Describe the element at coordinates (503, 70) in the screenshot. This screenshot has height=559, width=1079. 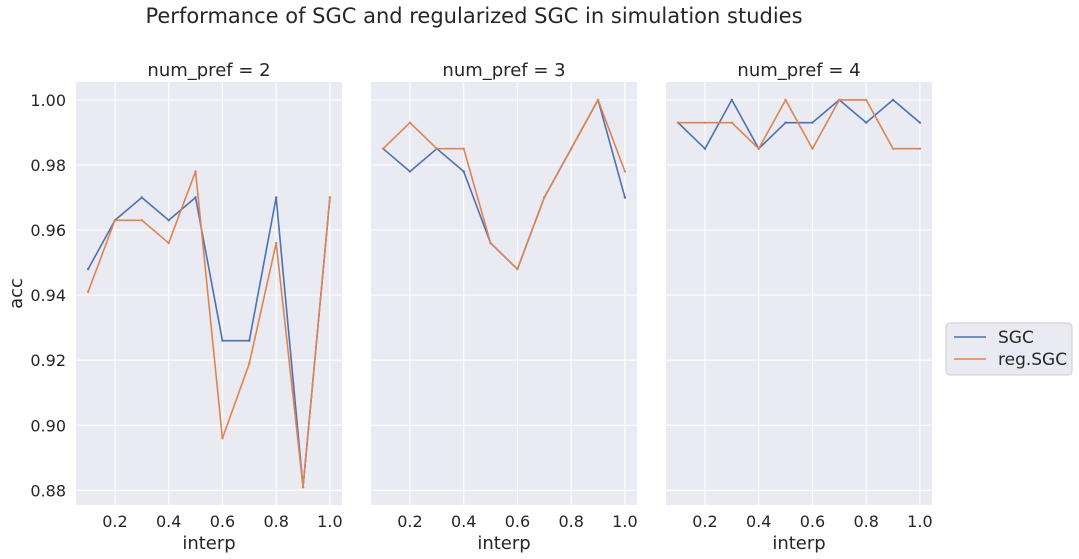
I see `panel-title: num_pref = 3` at that location.